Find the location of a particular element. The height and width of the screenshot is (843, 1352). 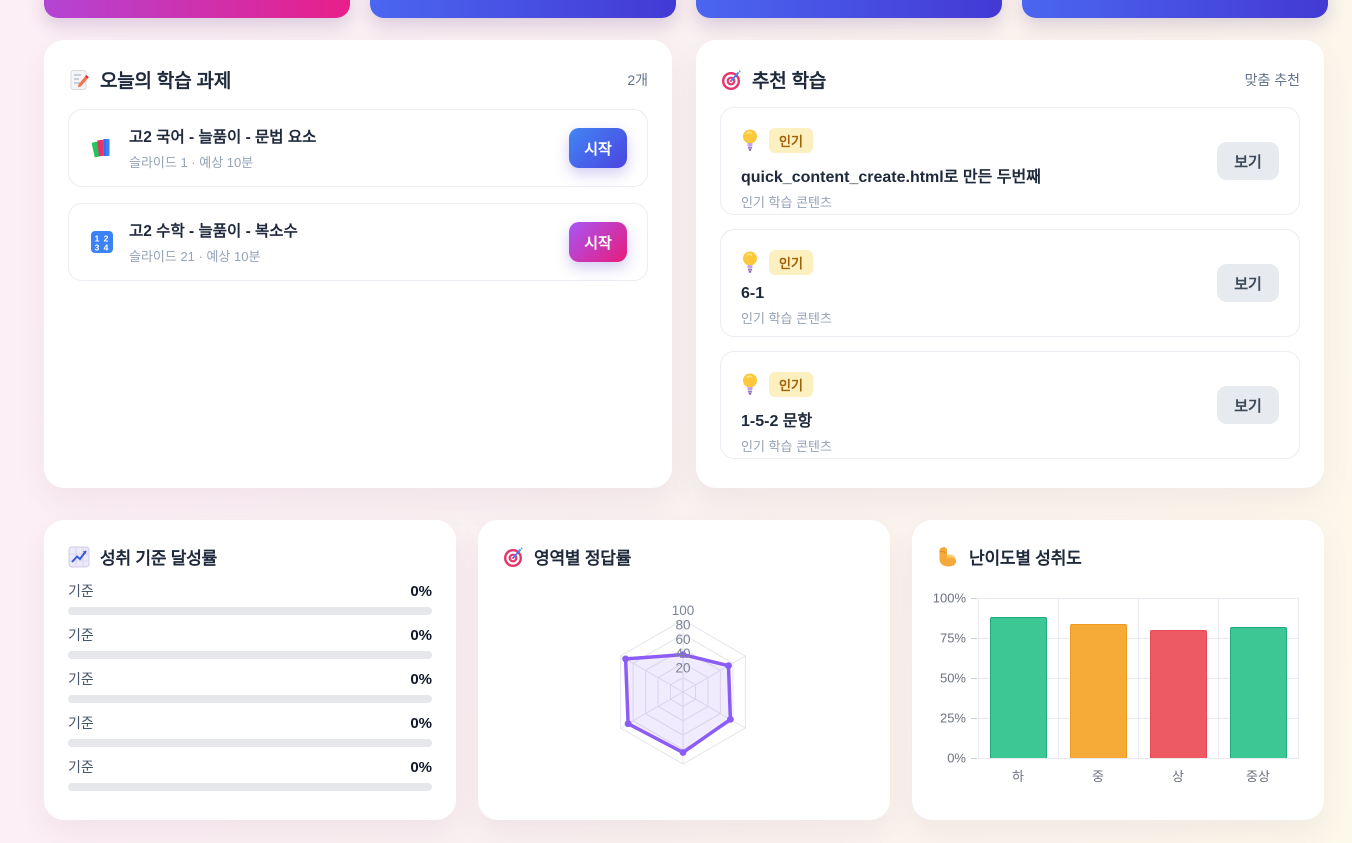

x-tick-label: 하 is located at coordinates (1018, 776).